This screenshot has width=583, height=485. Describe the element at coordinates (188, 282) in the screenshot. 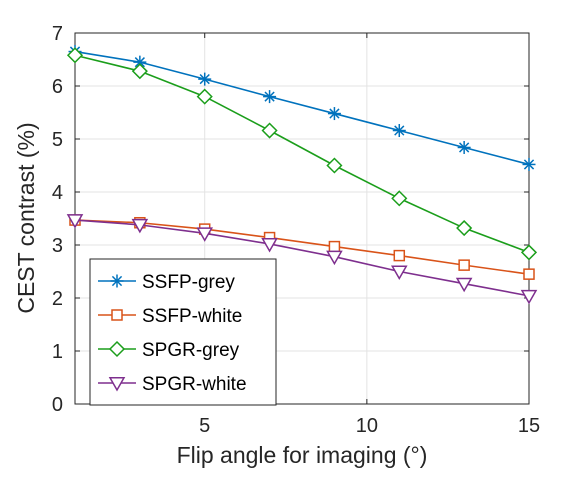

I see `legend-label-ssfp-grey: SSFP-grey` at that location.